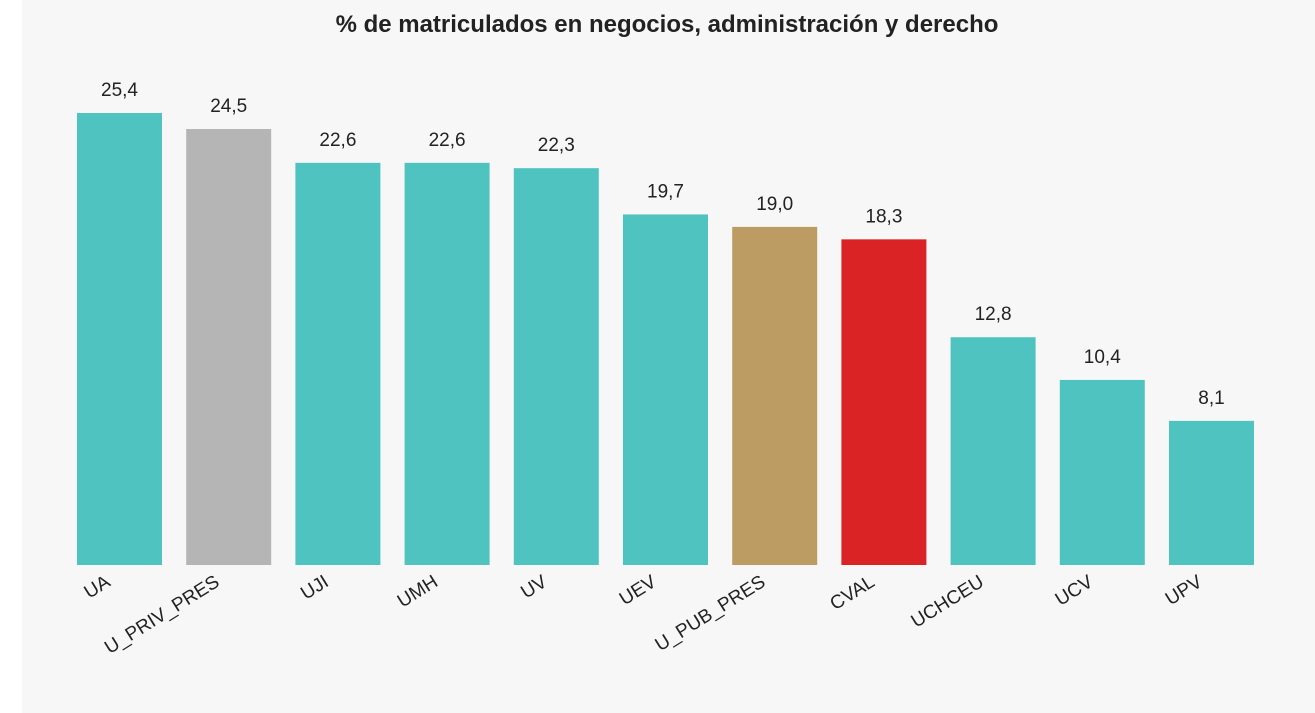 The width and height of the screenshot is (1315, 713). I want to click on value-label: 24,5, so click(228, 106).